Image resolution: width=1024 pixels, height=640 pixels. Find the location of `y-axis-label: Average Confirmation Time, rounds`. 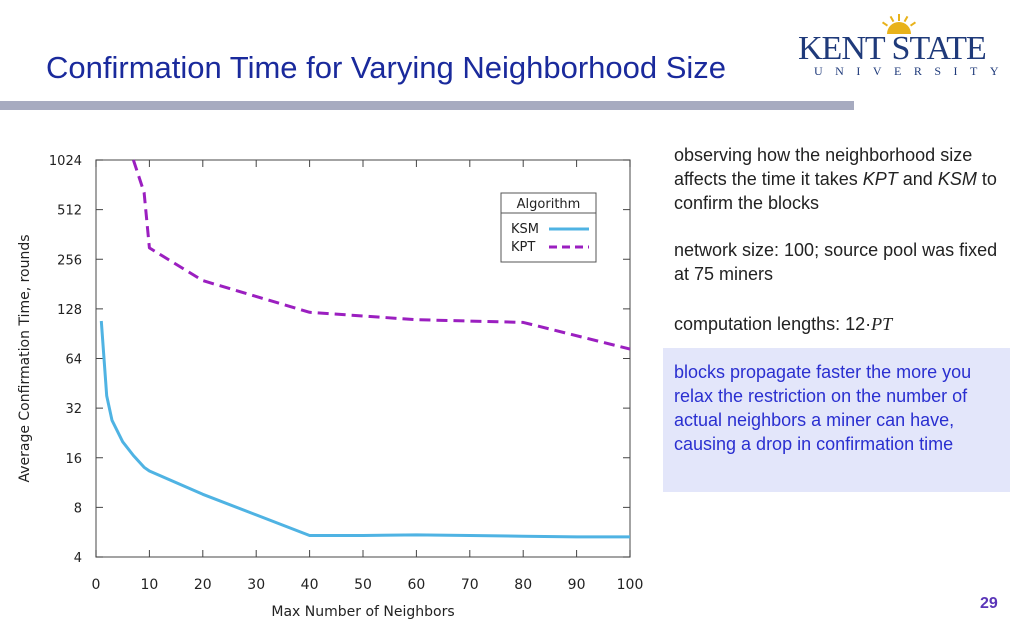

y-axis-label: Average Confirmation Time, rounds is located at coordinates (25, 358).